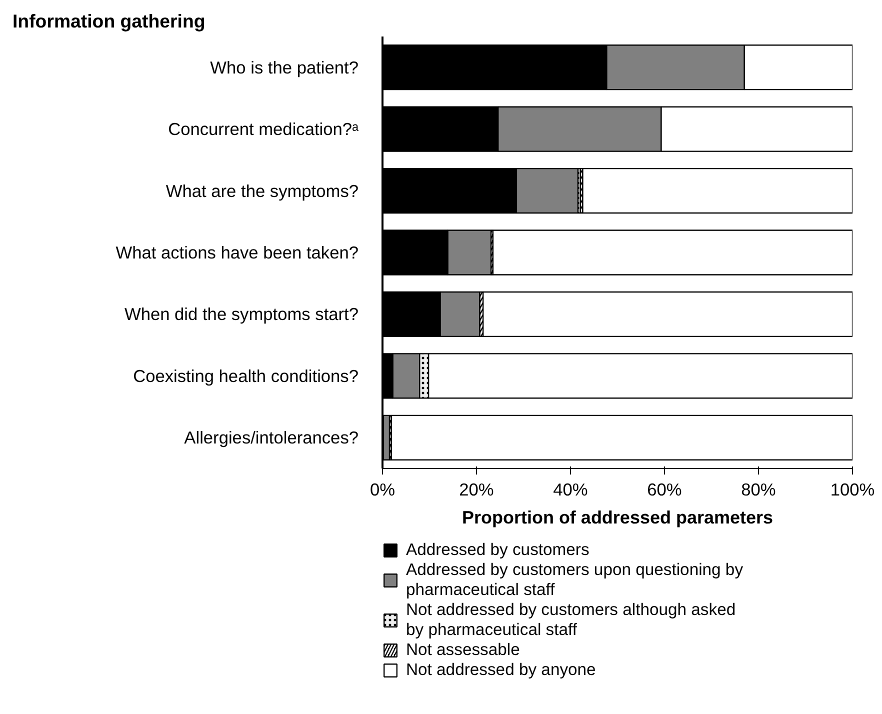 The image size is (882, 714). Describe the element at coordinates (383, 490) in the screenshot. I see `x-tick-label: 0%` at that location.